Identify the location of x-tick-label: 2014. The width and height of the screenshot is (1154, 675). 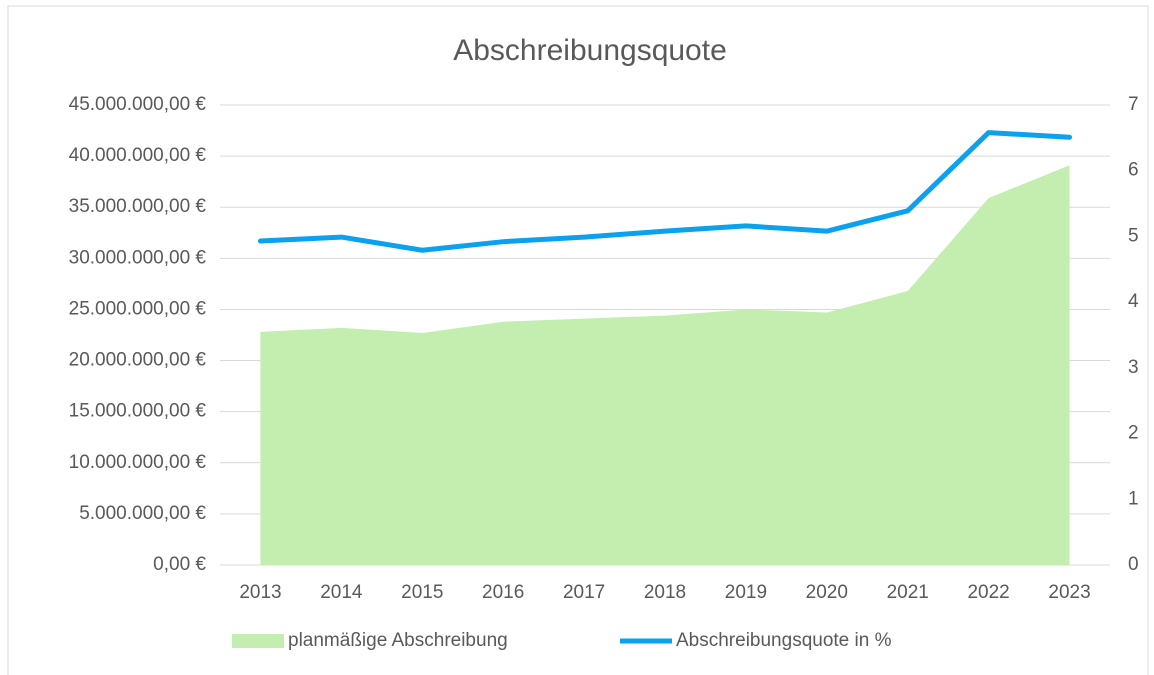
(341, 592).